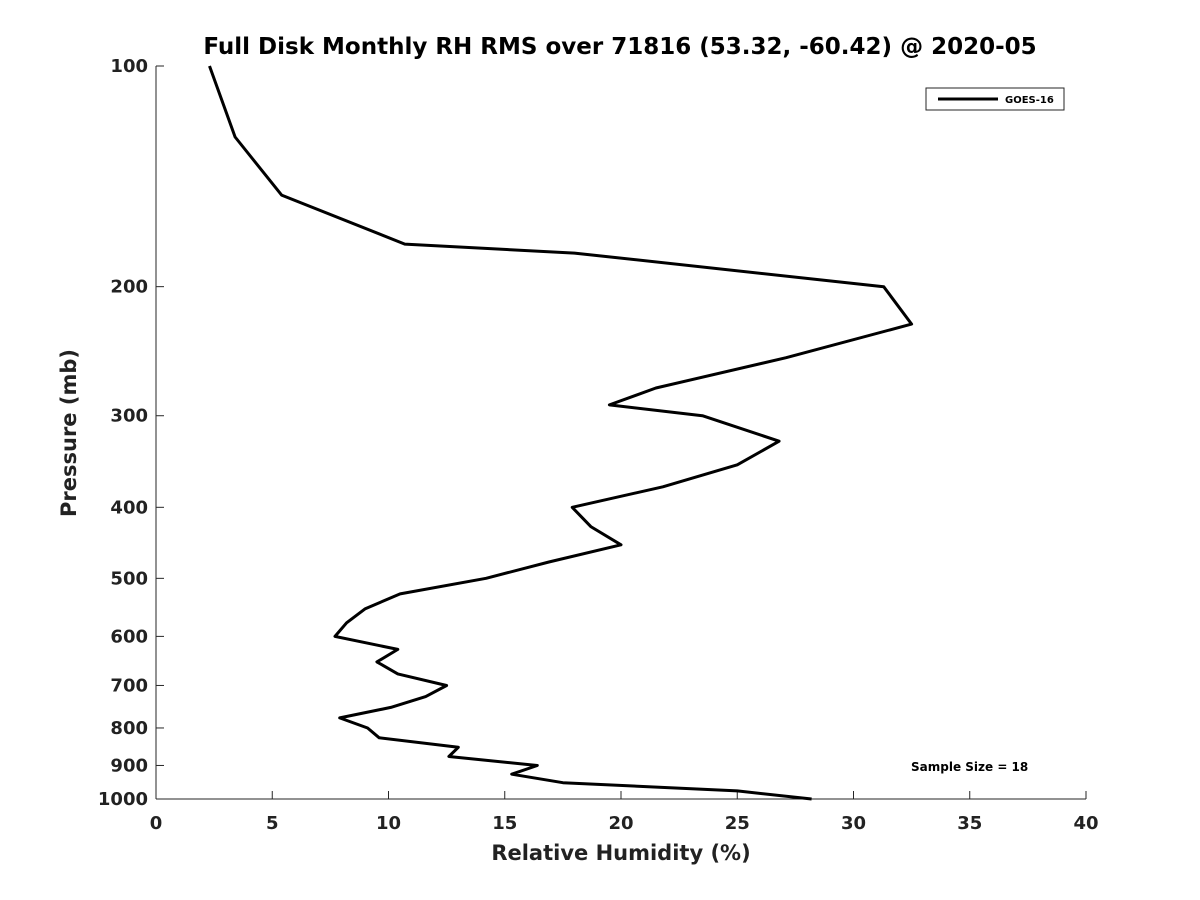 The height and width of the screenshot is (900, 1200). I want to click on y-axis-ticks: 100 200 300 400 500 600 700 800 900 1000, so click(131, 433).